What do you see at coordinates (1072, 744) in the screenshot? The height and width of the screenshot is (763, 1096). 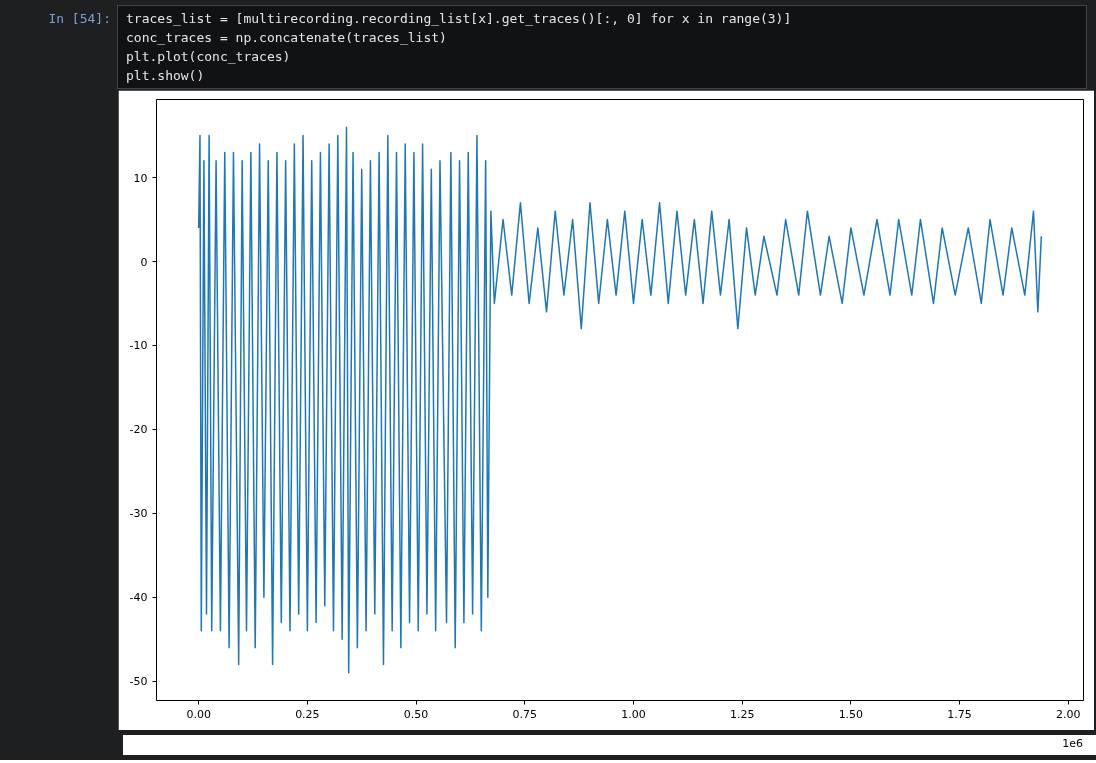 I see `text: 1e6` at bounding box center [1072, 744].